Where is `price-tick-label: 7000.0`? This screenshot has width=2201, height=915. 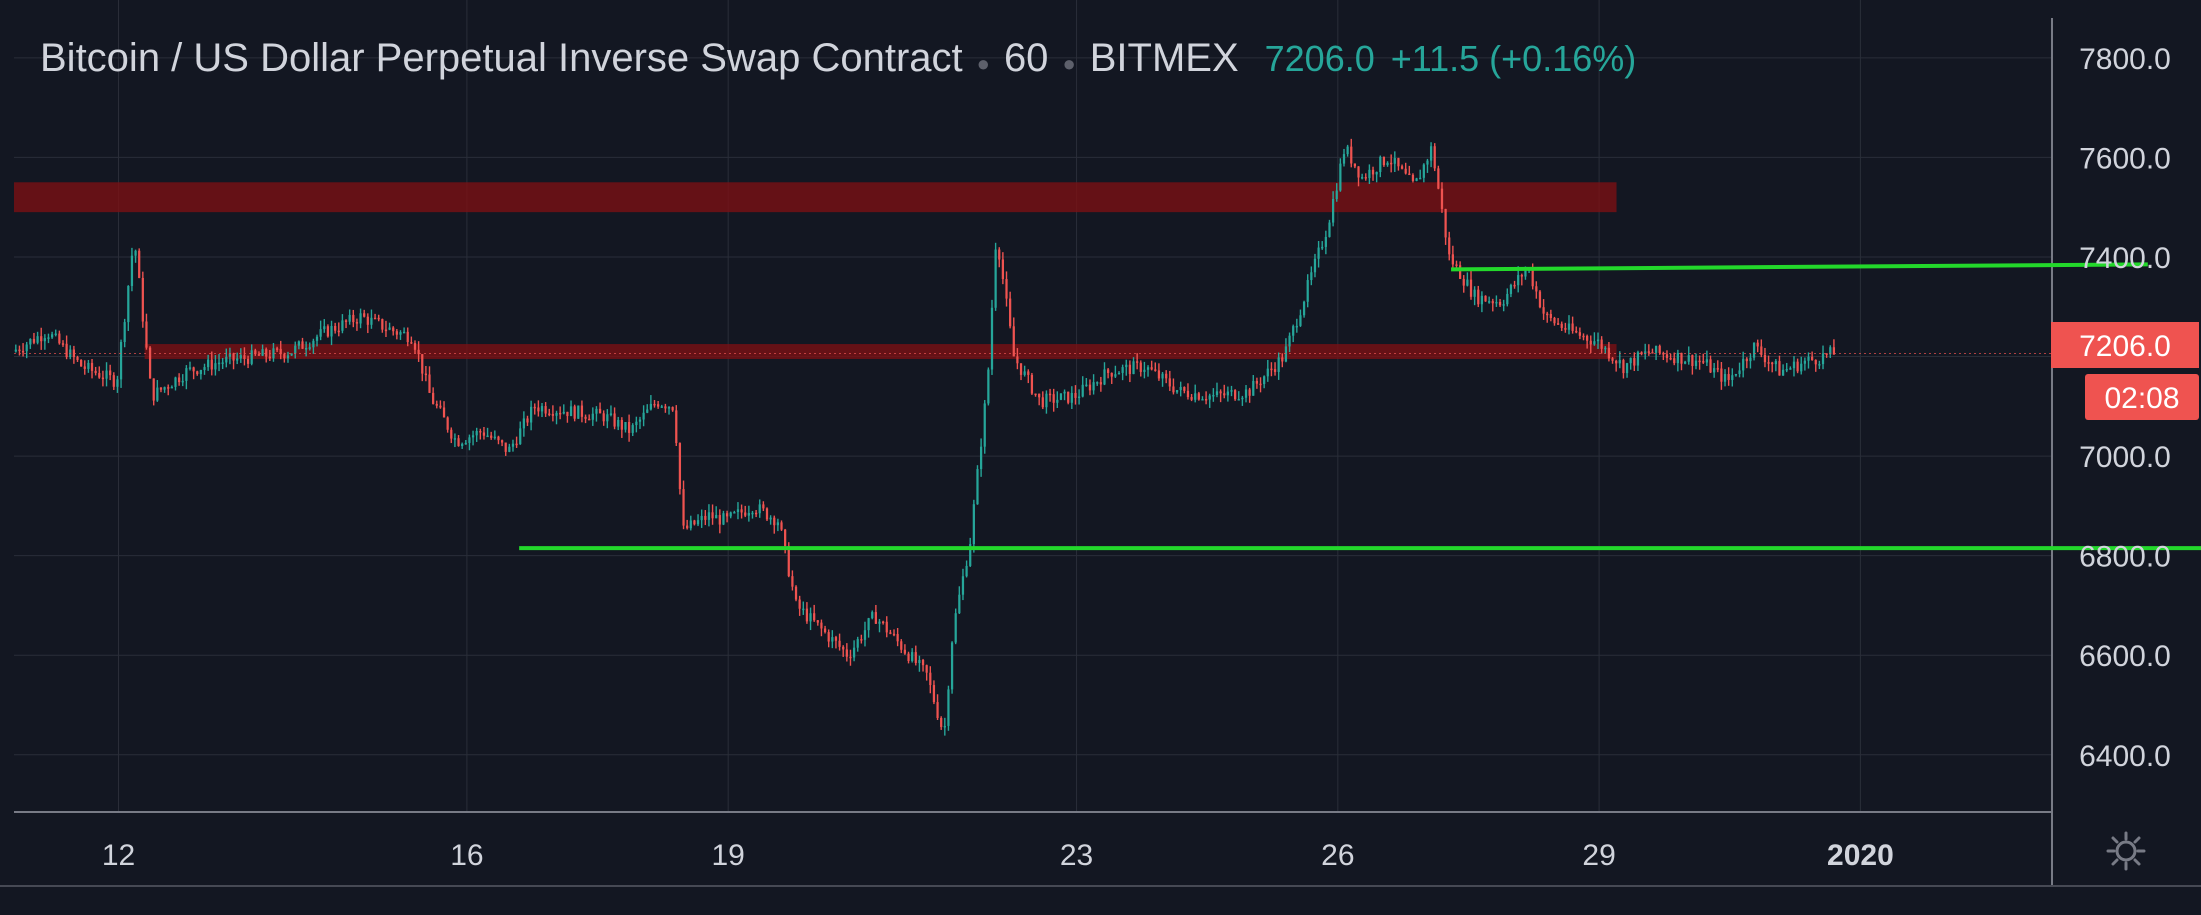
price-tick-label: 7000.0 is located at coordinates (2125, 457).